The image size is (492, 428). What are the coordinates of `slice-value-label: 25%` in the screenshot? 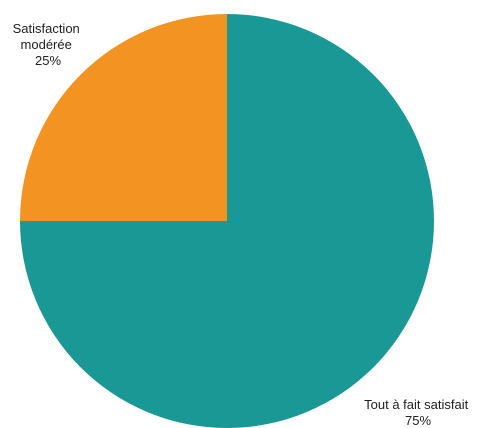 It's located at (48, 60).